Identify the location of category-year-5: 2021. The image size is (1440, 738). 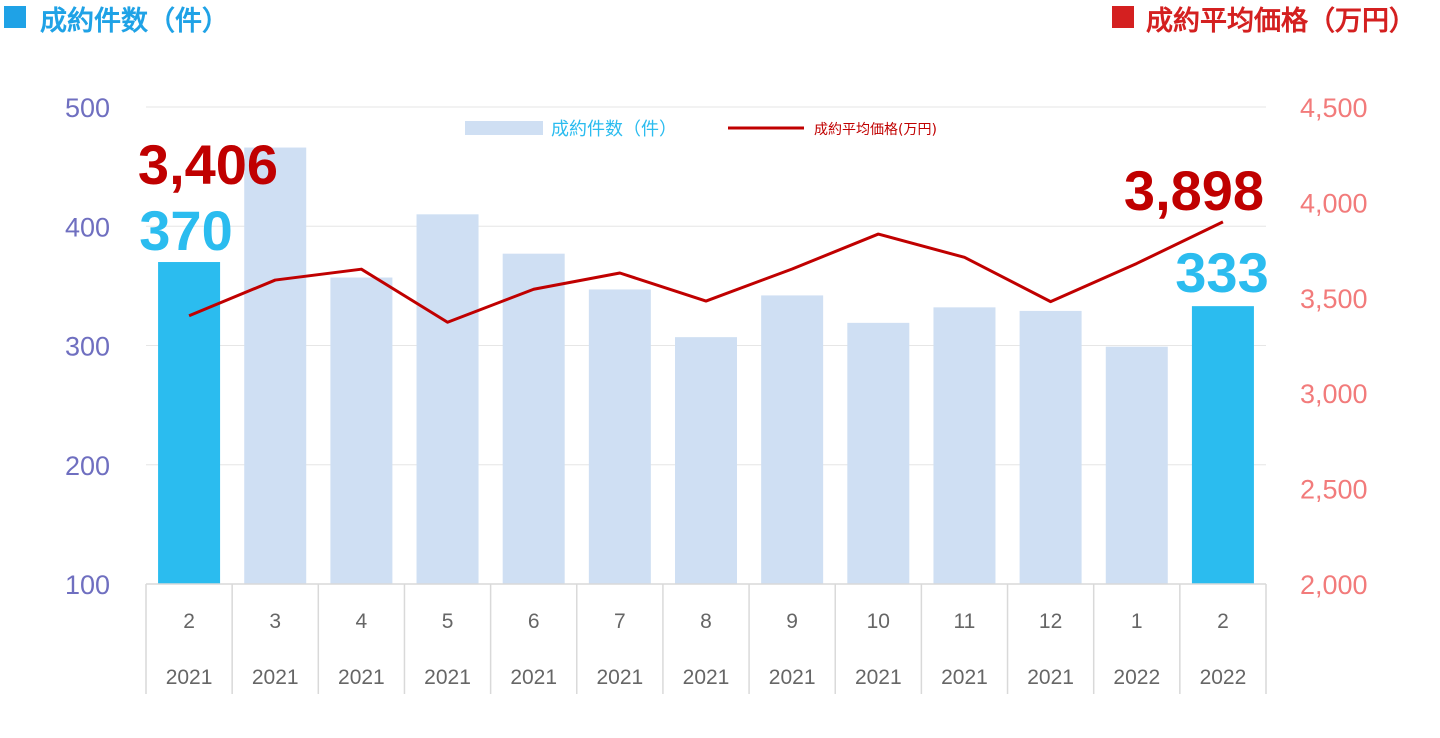
(619, 677).